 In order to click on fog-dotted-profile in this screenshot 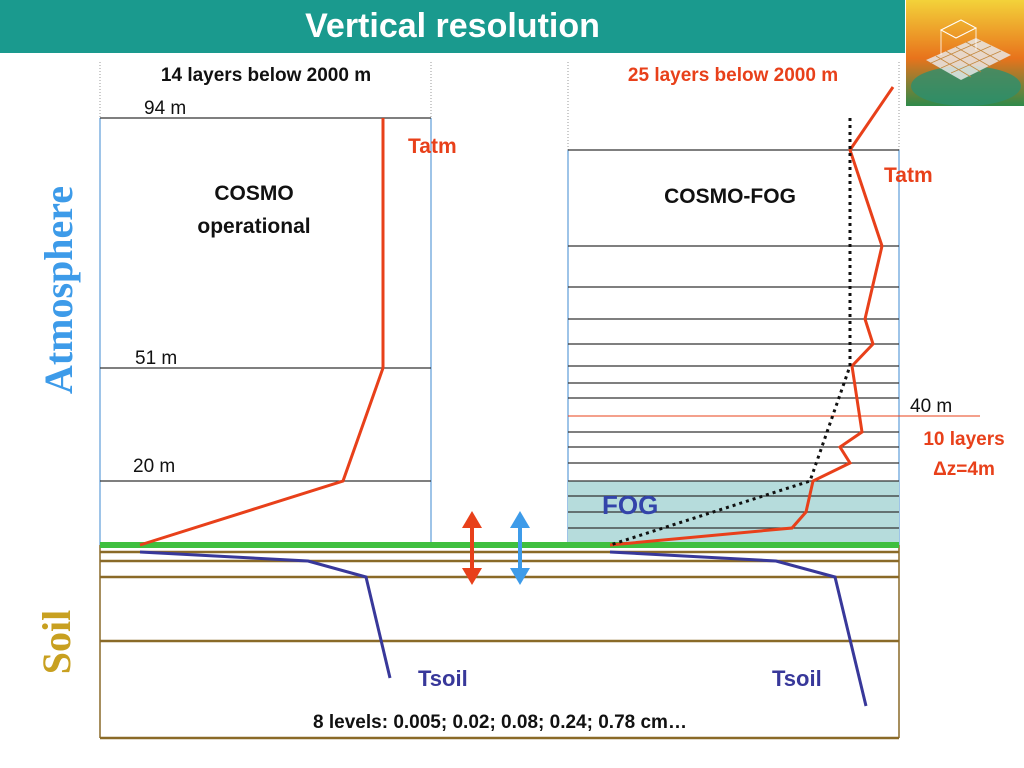, I will do `click(730, 332)`.